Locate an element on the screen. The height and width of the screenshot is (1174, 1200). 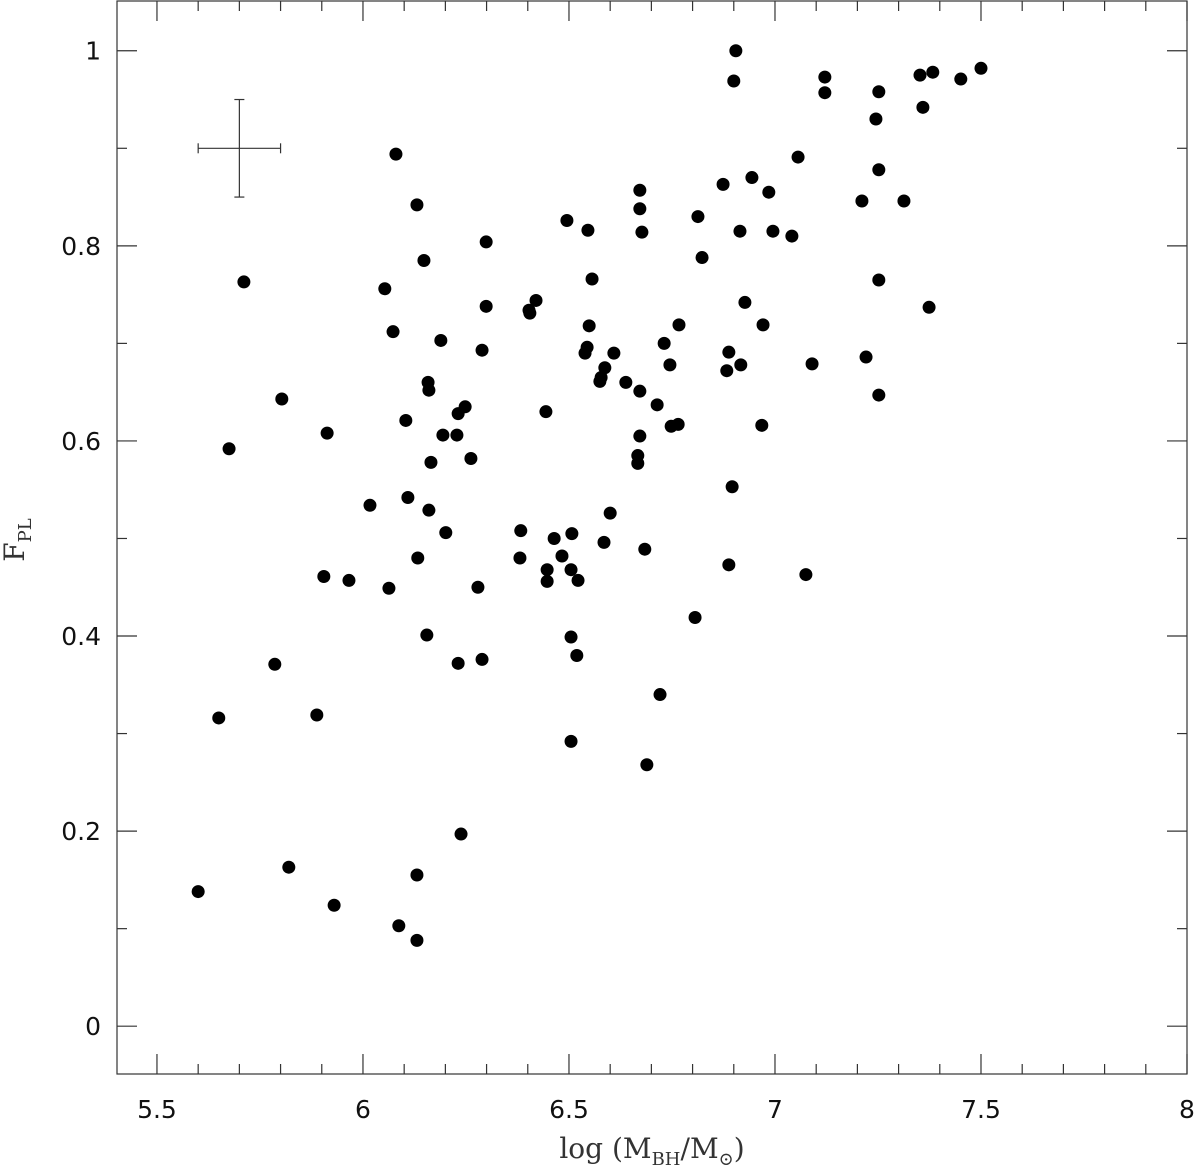
y-tick-label: 0.8 is located at coordinates (81, 246).